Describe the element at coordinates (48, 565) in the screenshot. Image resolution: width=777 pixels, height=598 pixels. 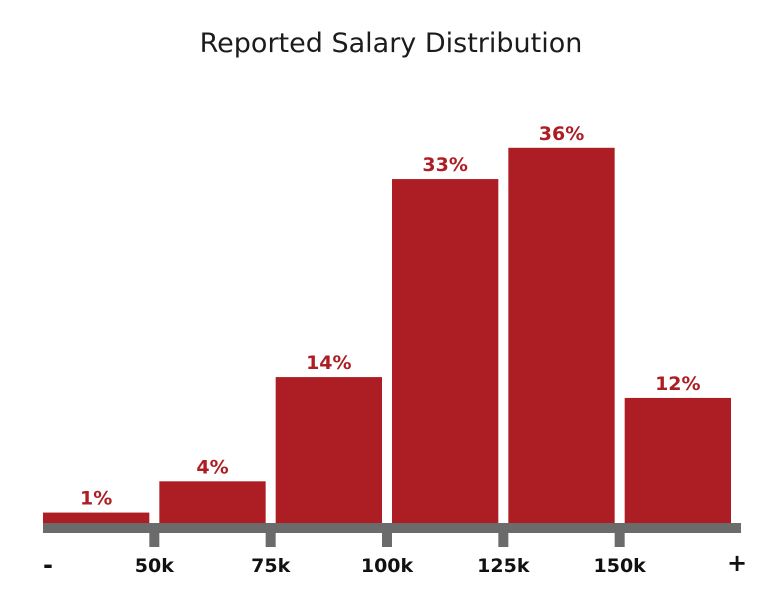
I see `x-axis-start-label: -` at that location.